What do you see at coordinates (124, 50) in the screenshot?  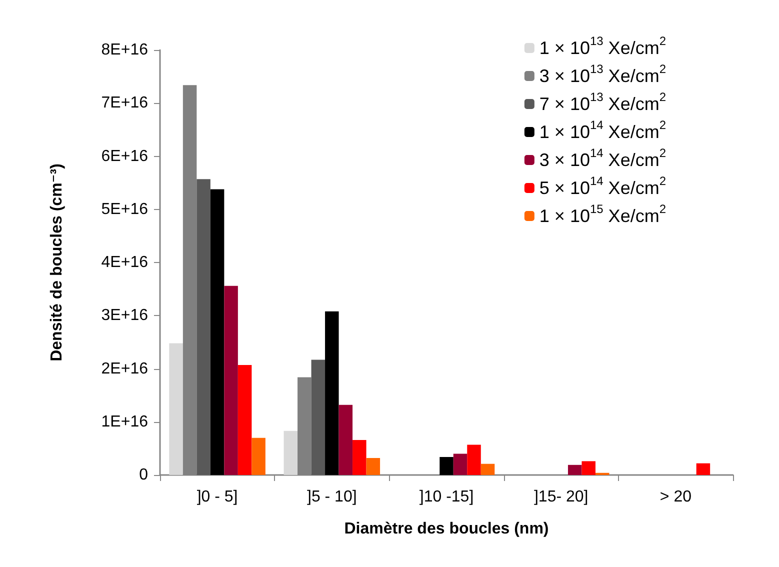 I see `y-tick-label: 8E+16` at bounding box center [124, 50].